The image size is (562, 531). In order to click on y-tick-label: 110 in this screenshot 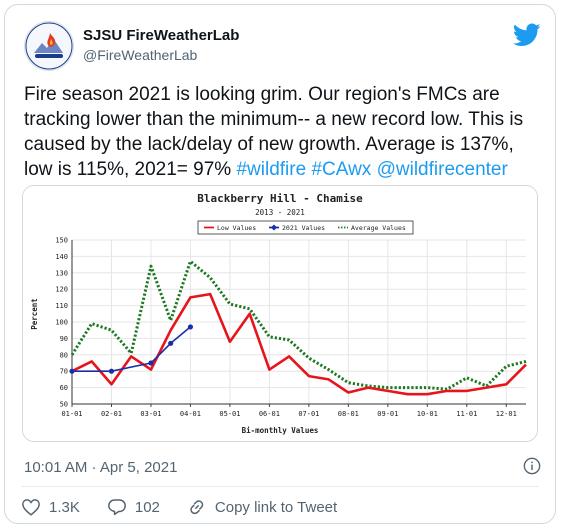, I will do `click(61, 306)`.